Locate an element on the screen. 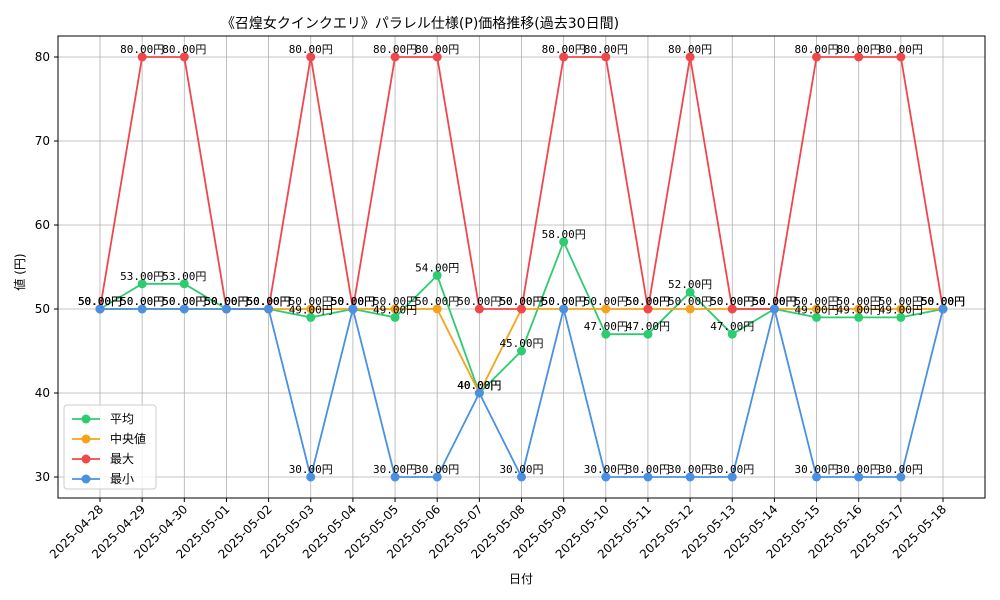 The height and width of the screenshot is (600, 1000). data-label: 45.00円 is located at coordinates (521, 343).